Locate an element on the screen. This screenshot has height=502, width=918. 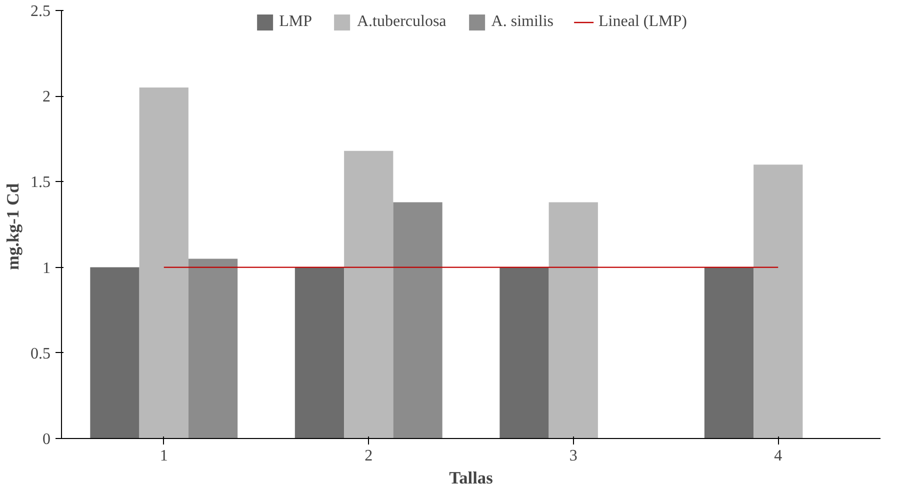
legend-label: A. similis is located at coordinates (522, 22).